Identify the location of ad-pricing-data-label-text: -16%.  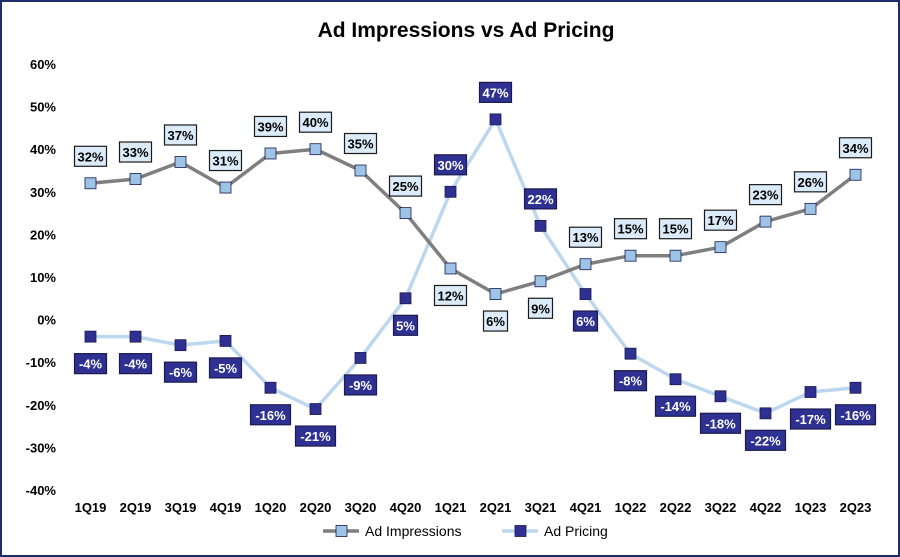
(855, 415).